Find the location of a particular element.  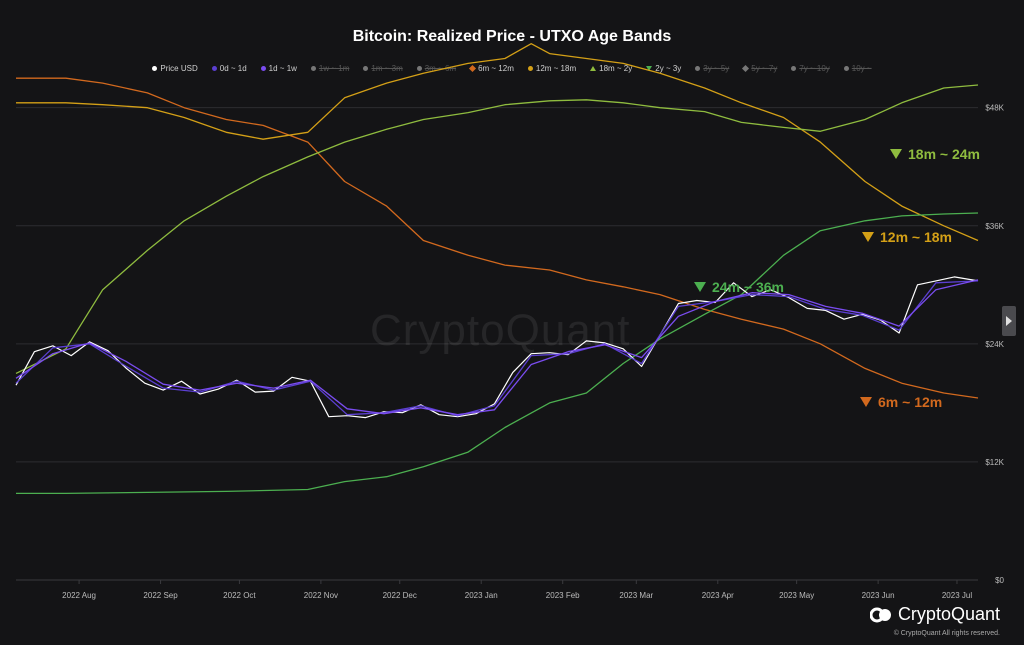

legend-item: 7y ~ 10y is located at coordinates (810, 68).